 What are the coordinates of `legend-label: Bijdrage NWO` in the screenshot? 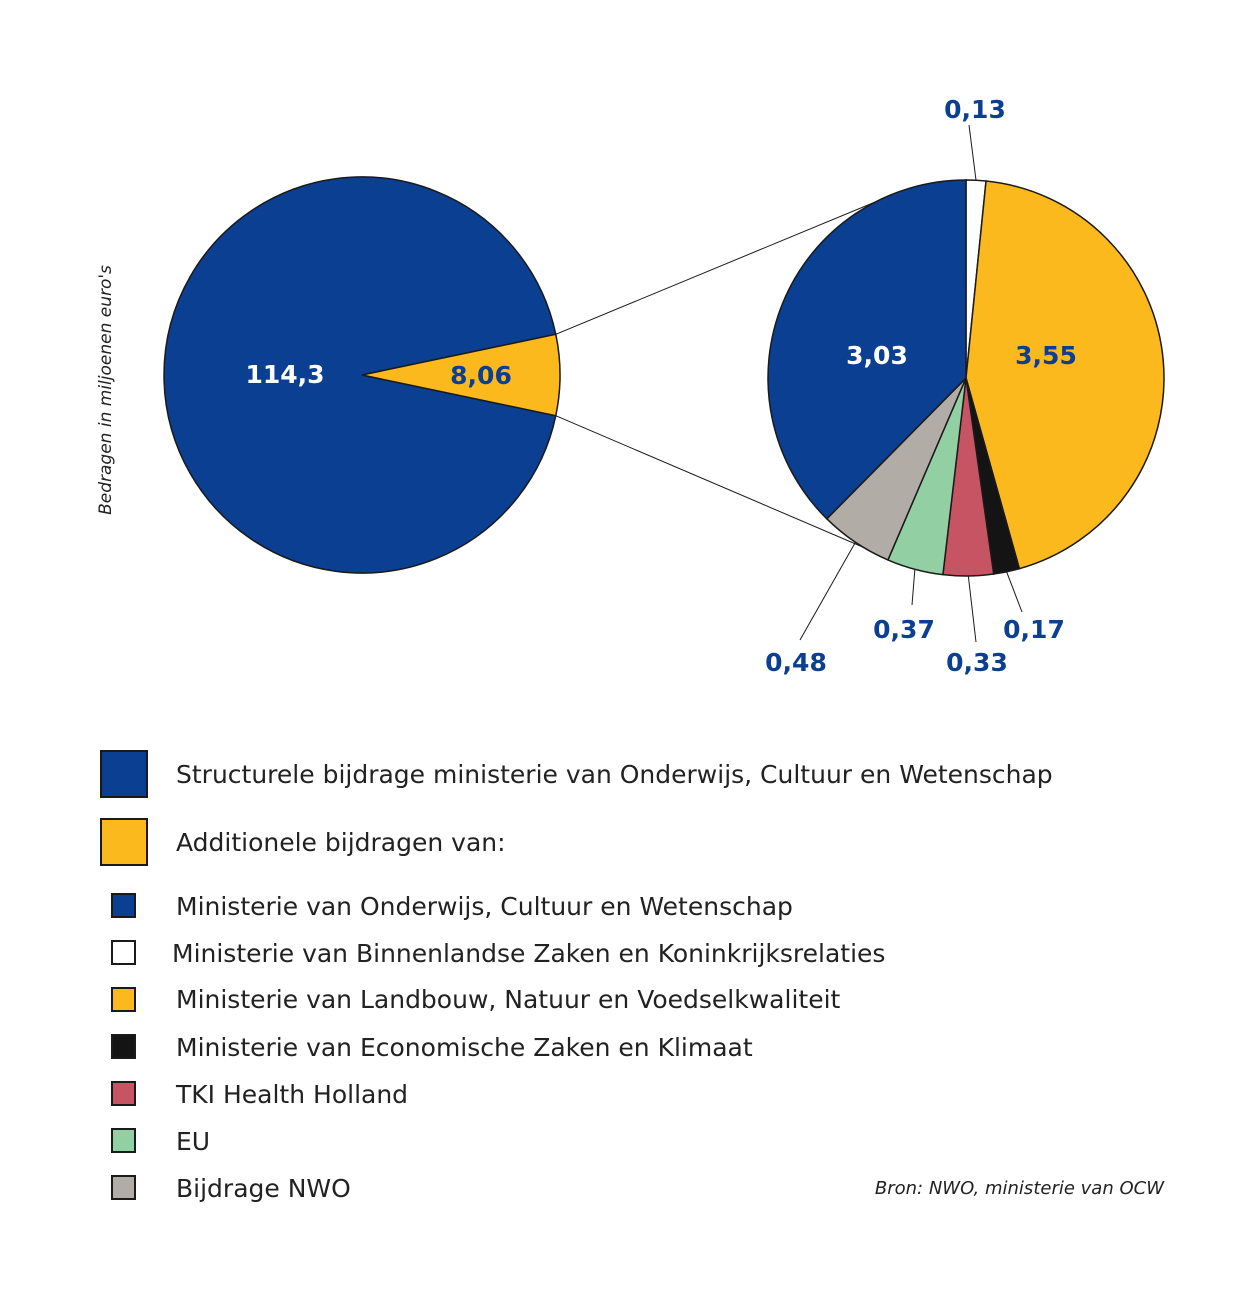 It's located at (263, 1188).